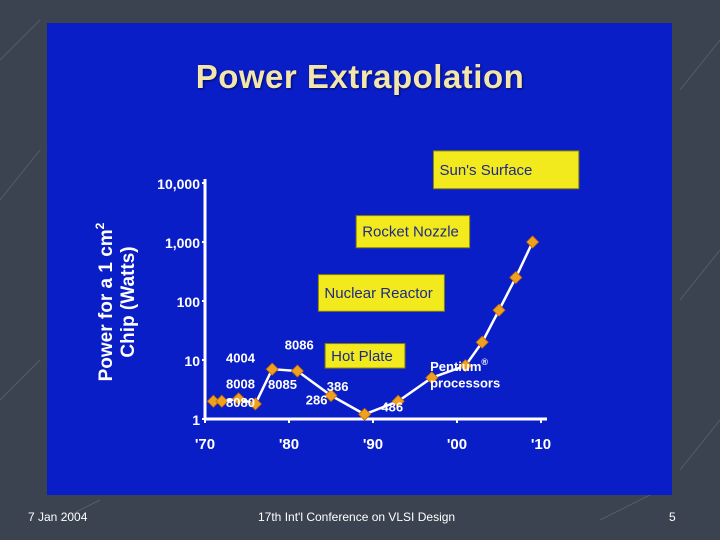  Describe the element at coordinates (282, 384) in the screenshot. I see `point-label: 8085` at that location.